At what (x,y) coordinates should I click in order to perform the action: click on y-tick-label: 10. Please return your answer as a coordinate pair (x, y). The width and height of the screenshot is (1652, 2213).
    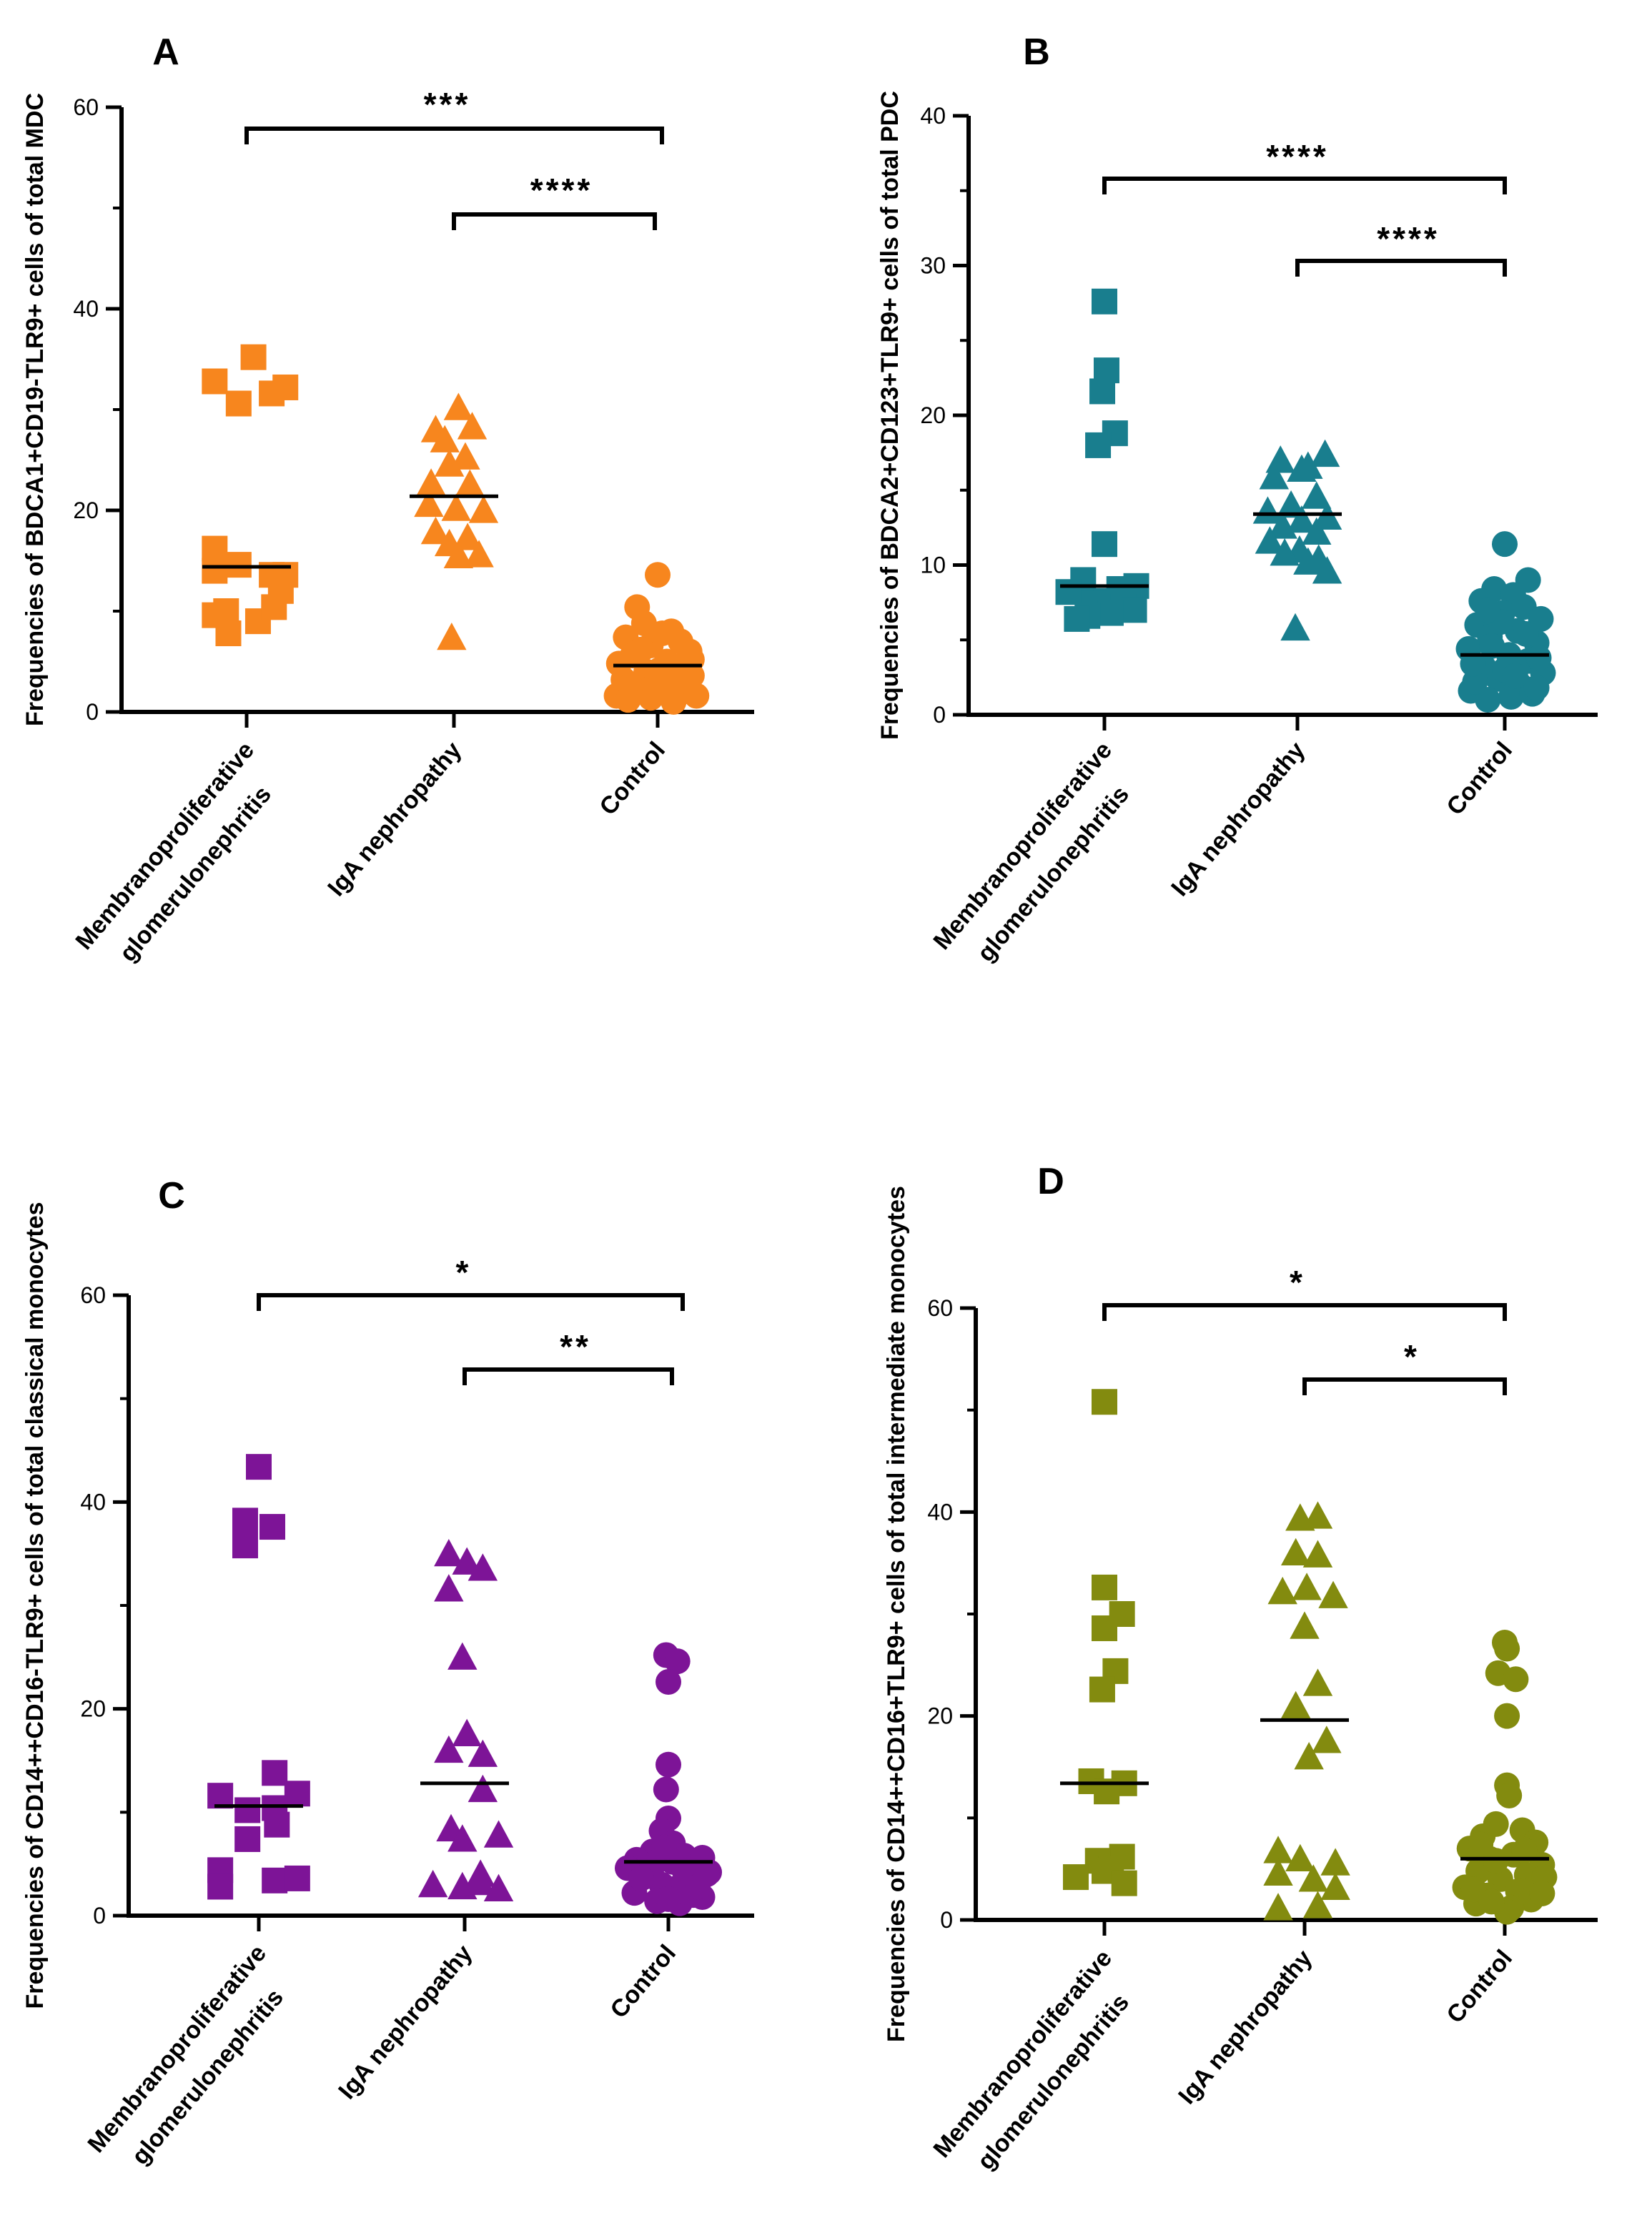
    Looking at the image, I should click on (933, 566).